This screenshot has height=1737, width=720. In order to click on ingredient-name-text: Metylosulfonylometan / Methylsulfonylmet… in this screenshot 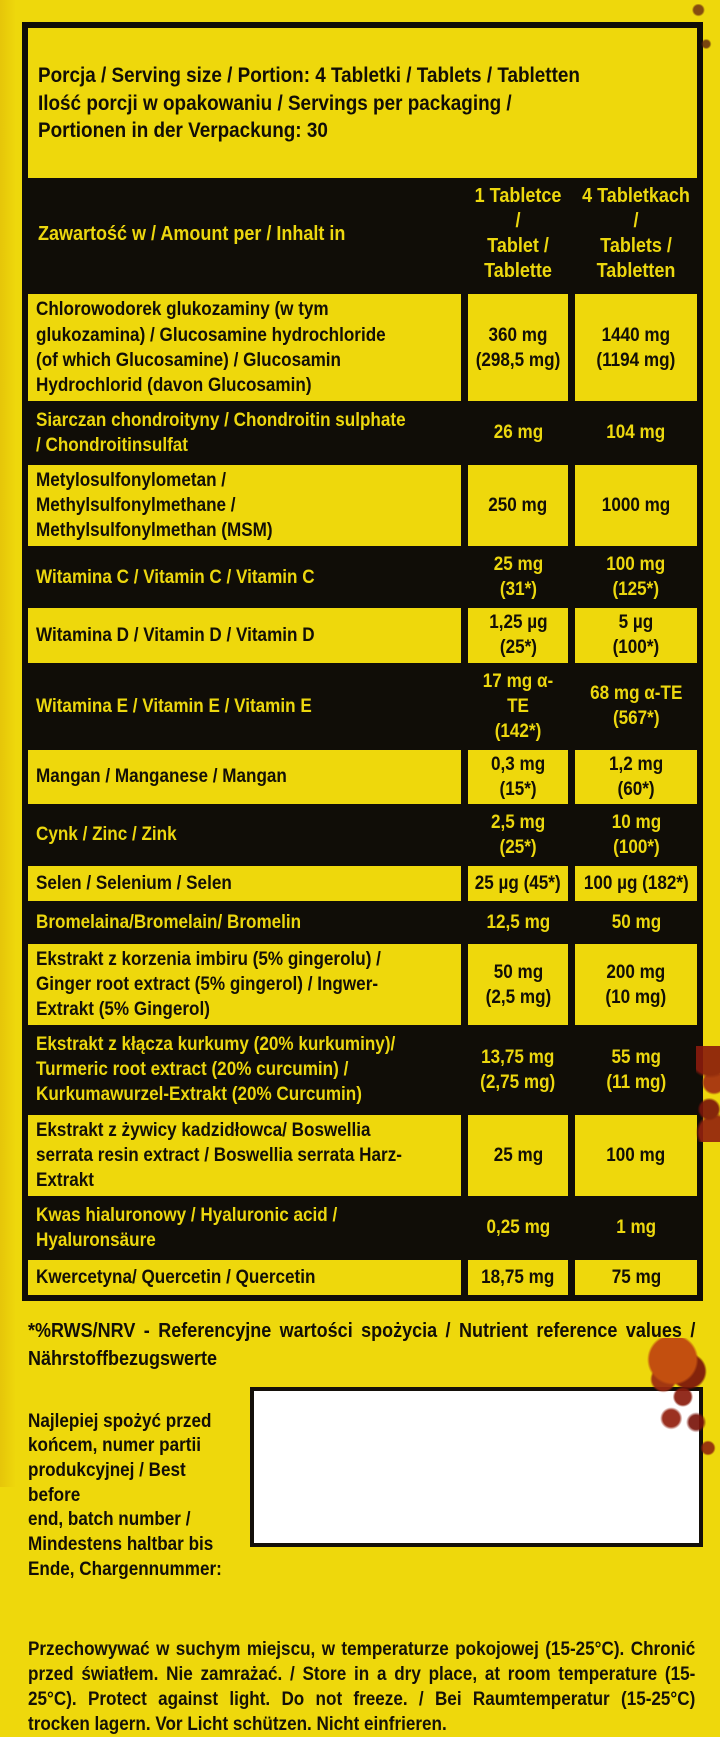, I will do `click(154, 505)`.